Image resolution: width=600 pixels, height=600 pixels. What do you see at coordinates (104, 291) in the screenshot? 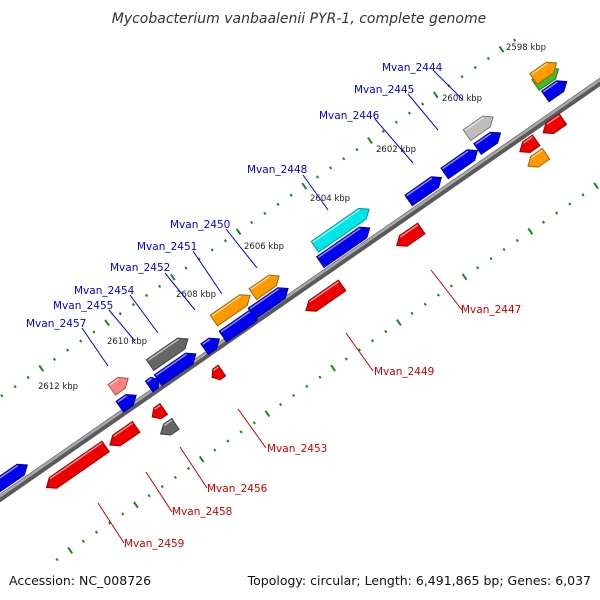
I see `gene-label-mvan-2454: Mvan_2454` at bounding box center [104, 291].